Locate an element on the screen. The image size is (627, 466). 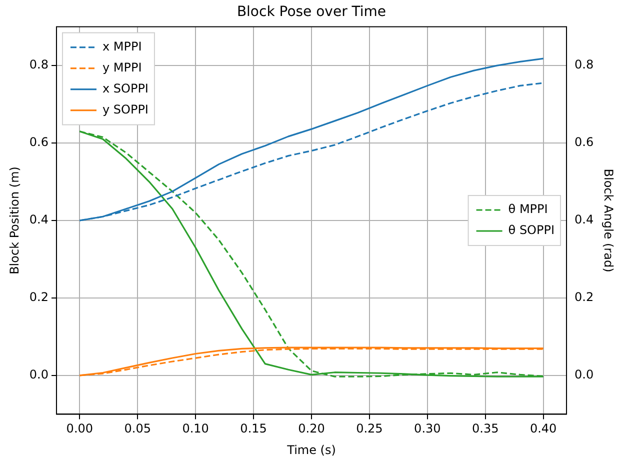
x-tick-label: 0.40 is located at coordinates (543, 429).